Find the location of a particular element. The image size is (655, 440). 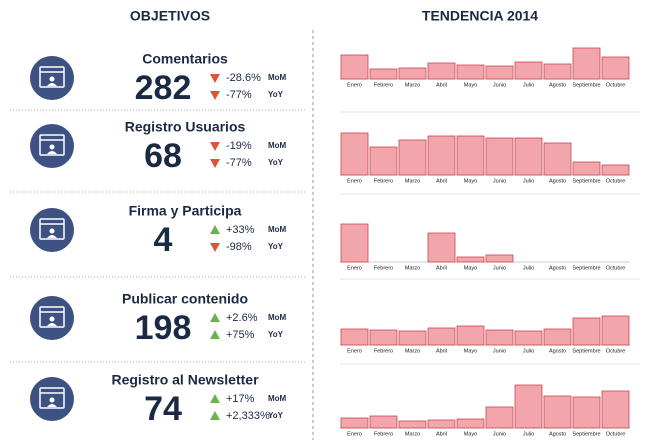

change: -28.6% is located at coordinates (243, 78).